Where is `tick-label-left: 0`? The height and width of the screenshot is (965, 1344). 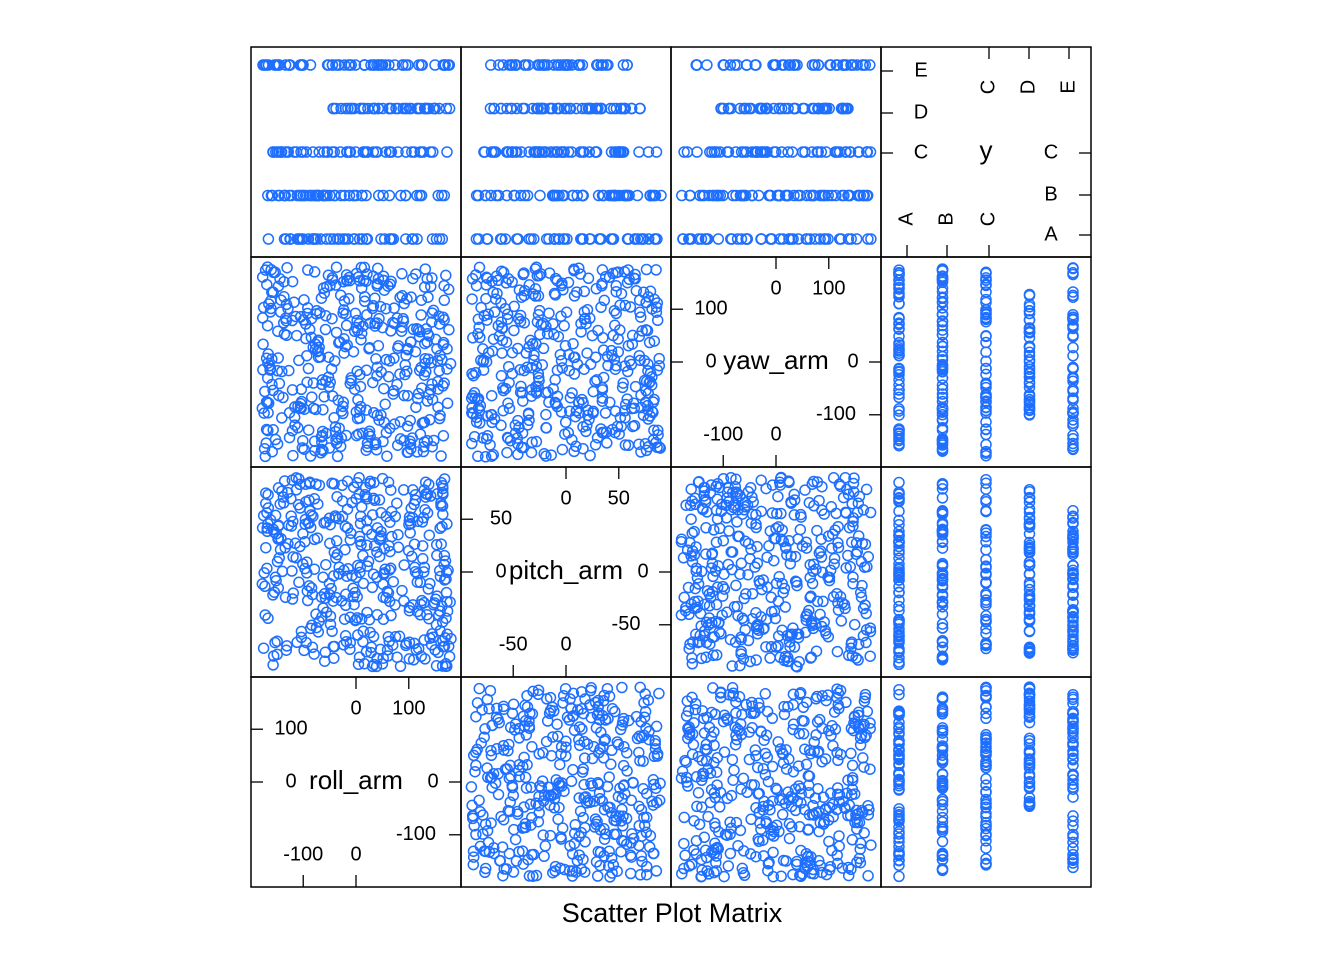 tick-label-left: 0 is located at coordinates (710, 361).